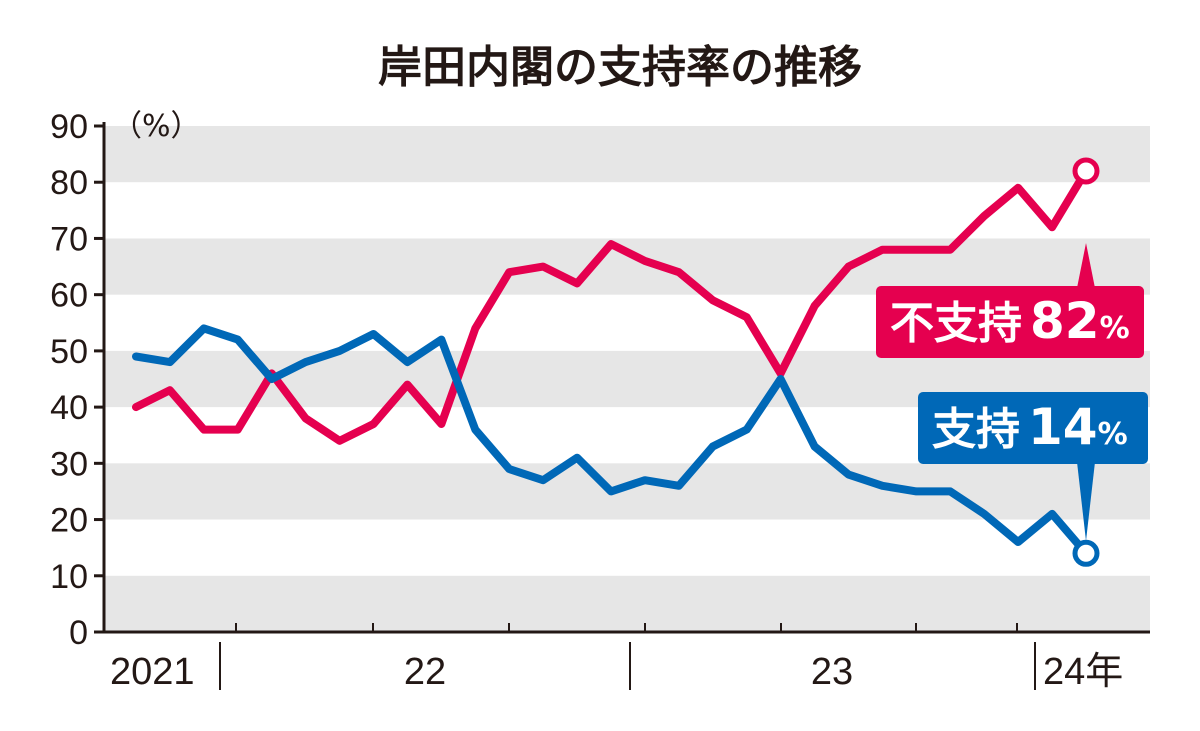  What do you see at coordinates (69, 521) in the screenshot?
I see `y-tick-label: 20` at bounding box center [69, 521].